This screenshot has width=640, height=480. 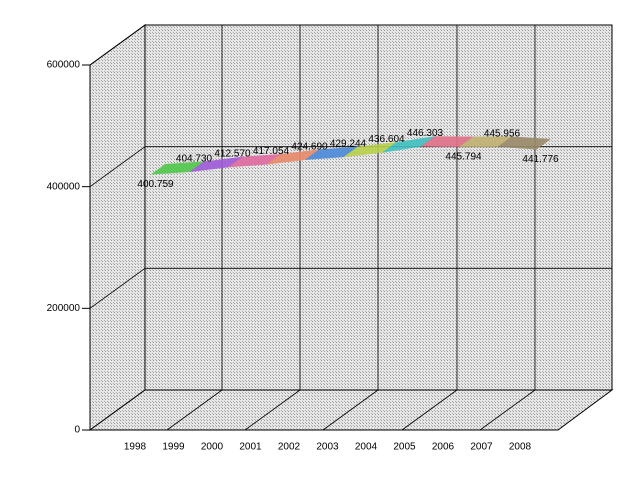 What do you see at coordinates (386, 139) in the screenshot?
I see `value-label: 436.604` at bounding box center [386, 139].